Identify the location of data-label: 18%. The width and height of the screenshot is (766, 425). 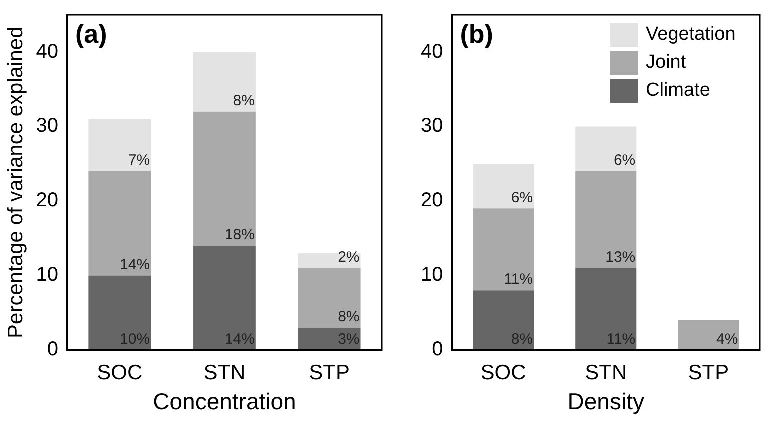
(239, 235).